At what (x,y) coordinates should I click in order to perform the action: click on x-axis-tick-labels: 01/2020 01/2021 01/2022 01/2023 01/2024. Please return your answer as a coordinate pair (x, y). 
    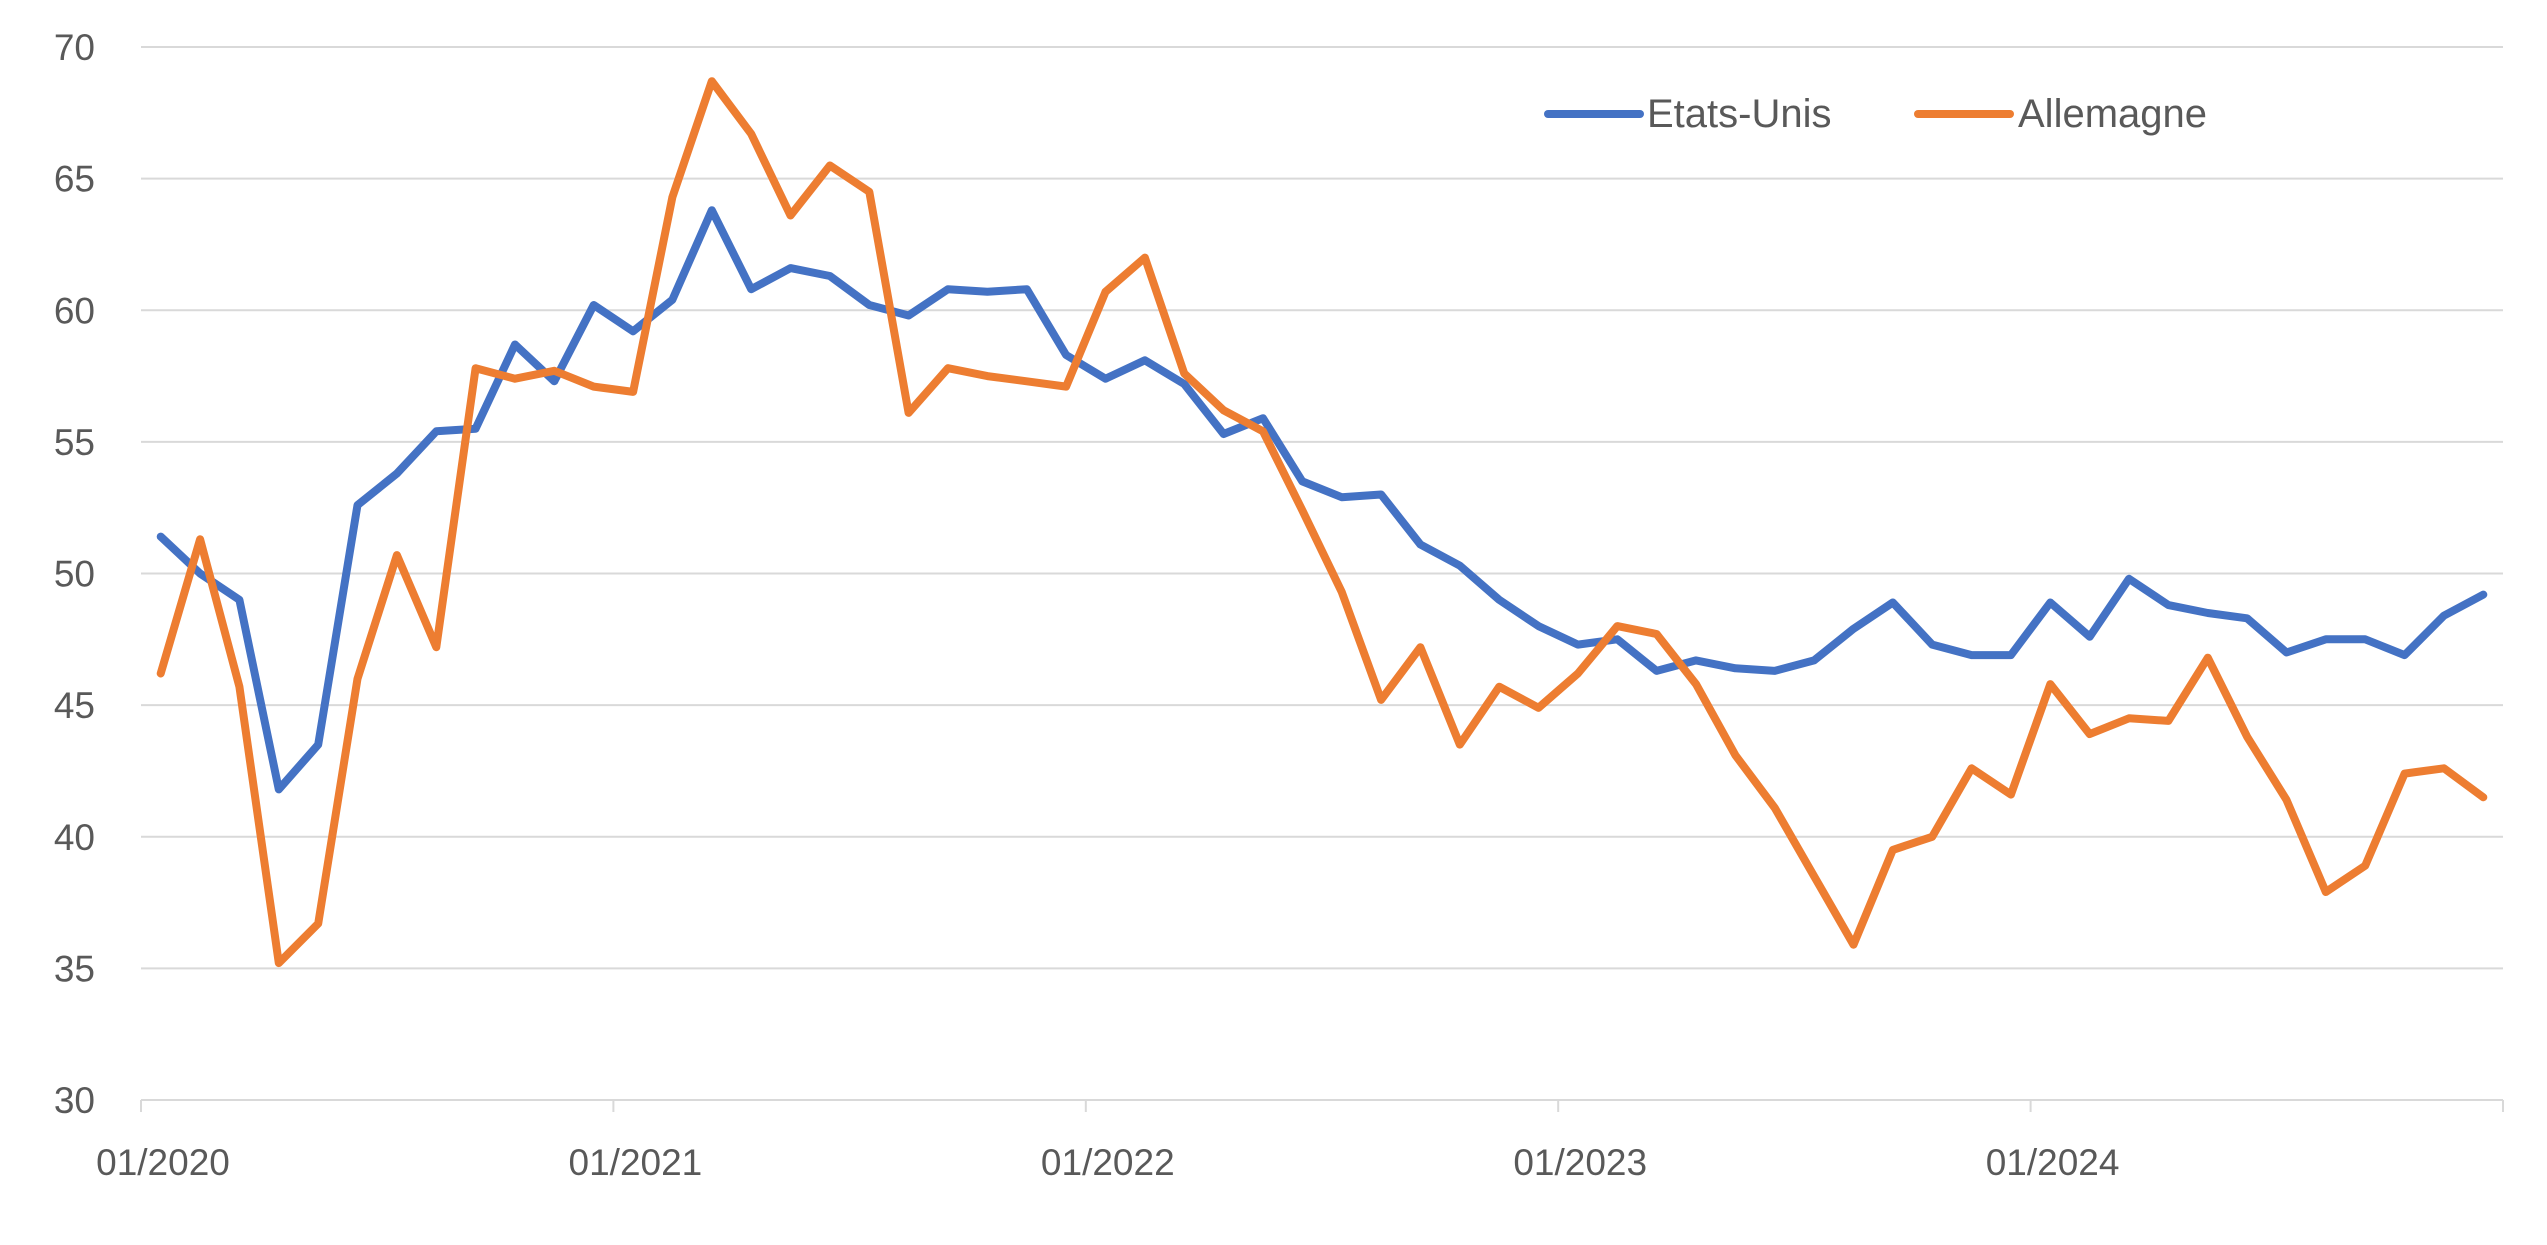
    Looking at the image, I should click on (1107, 1162).